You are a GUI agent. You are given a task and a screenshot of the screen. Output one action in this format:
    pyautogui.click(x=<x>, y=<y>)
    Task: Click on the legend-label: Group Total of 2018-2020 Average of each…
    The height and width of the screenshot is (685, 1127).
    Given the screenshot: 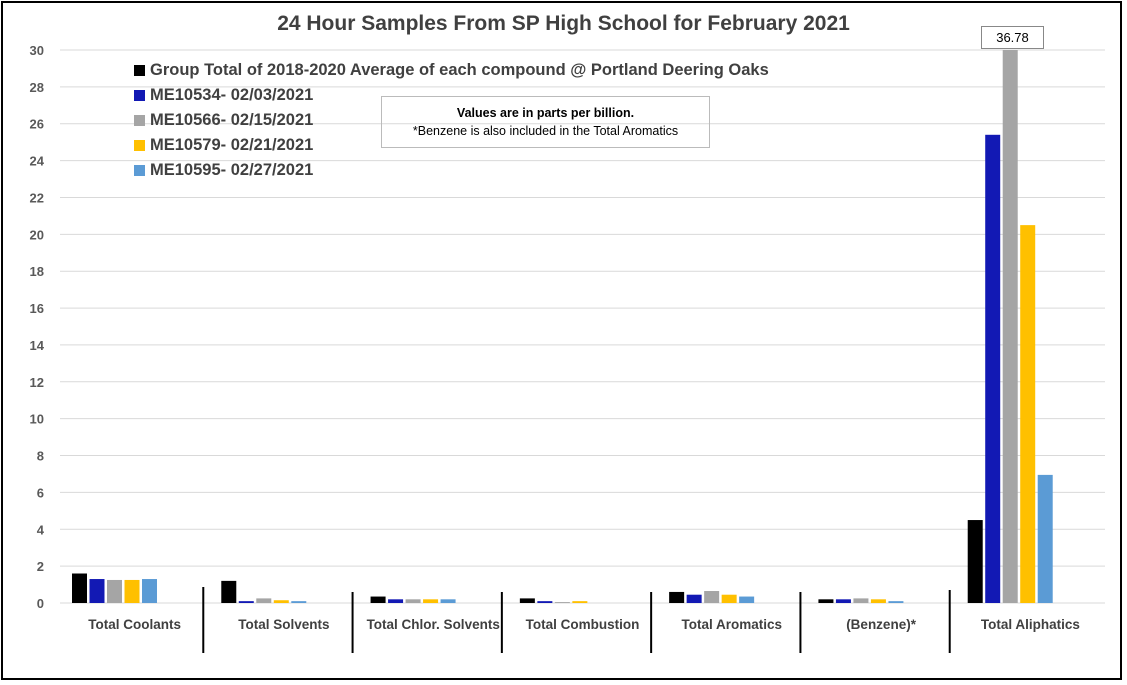 What is the action you would take?
    pyautogui.click(x=459, y=70)
    